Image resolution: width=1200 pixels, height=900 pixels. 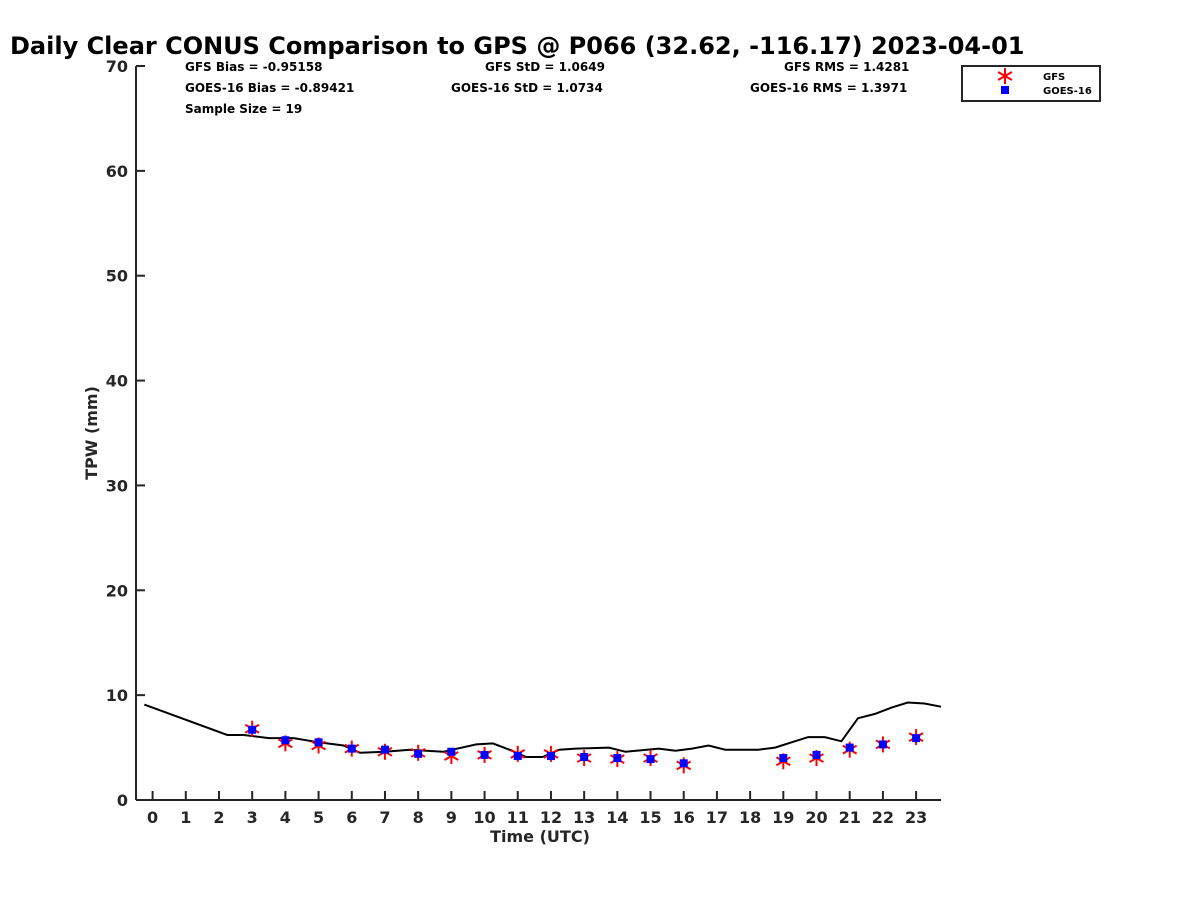 I want to click on x-tick-label: 1, so click(x=185, y=817).